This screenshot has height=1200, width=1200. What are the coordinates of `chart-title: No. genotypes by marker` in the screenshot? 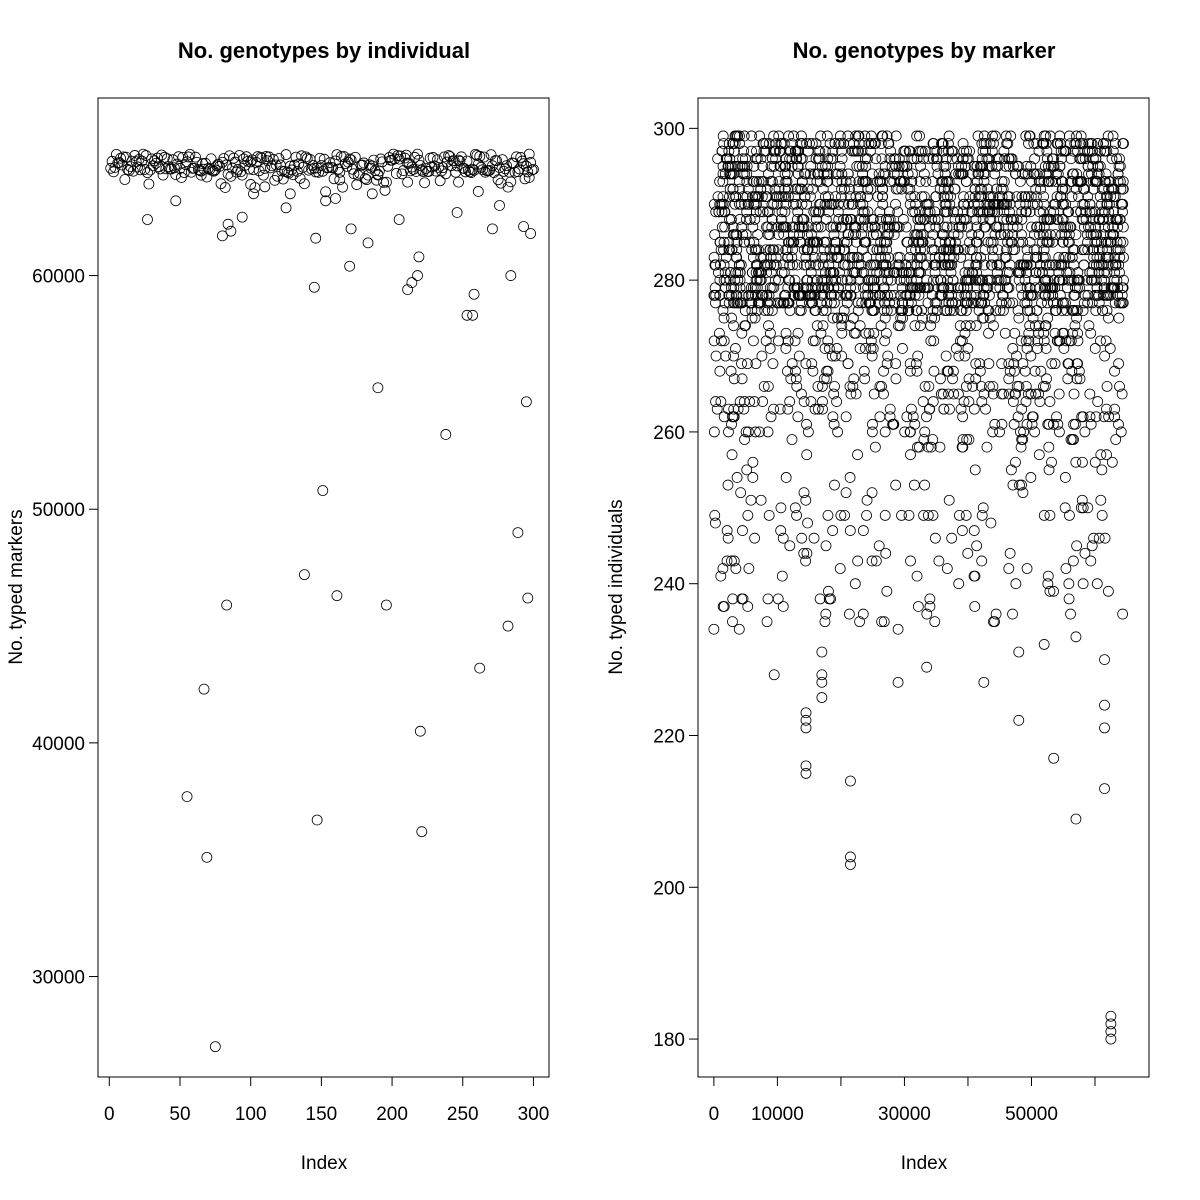 It's located at (924, 50).